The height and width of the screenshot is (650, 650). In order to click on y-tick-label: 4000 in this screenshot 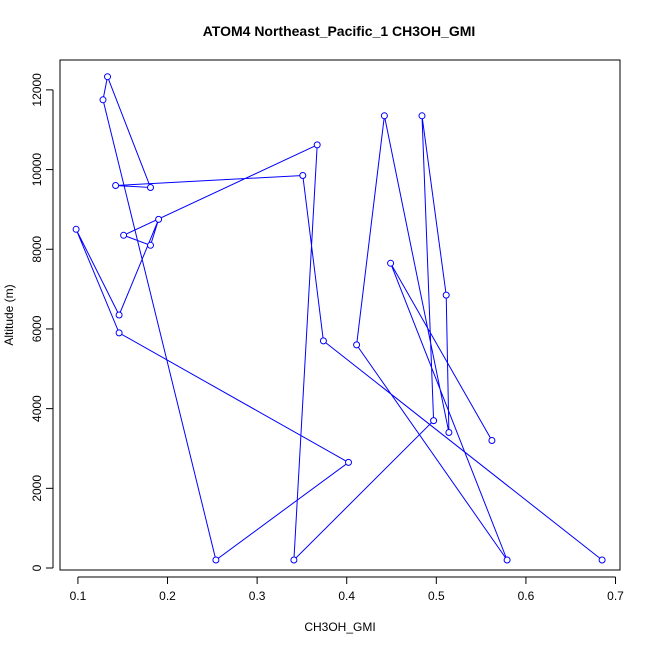, I will do `click(37, 408)`.